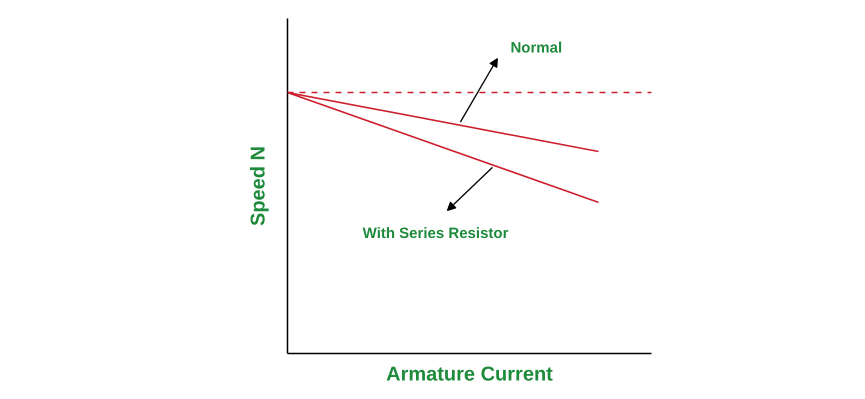  Describe the element at coordinates (536, 48) in the screenshot. I see `text: Normal` at that location.